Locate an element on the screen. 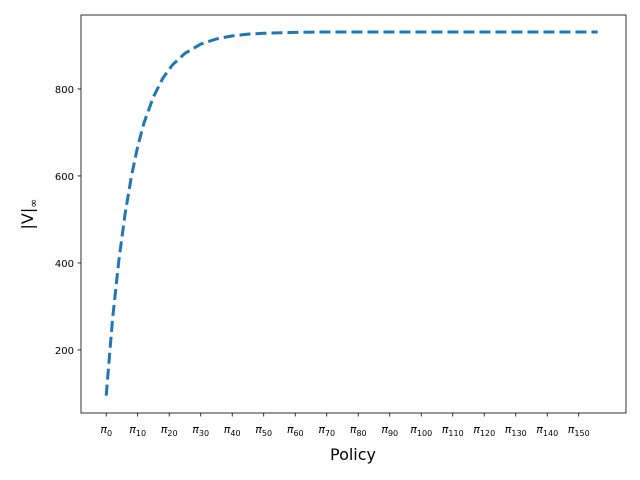 Image resolution: width=640 pixels, height=480 pixels. y-tick-label: 200 is located at coordinates (64, 351).